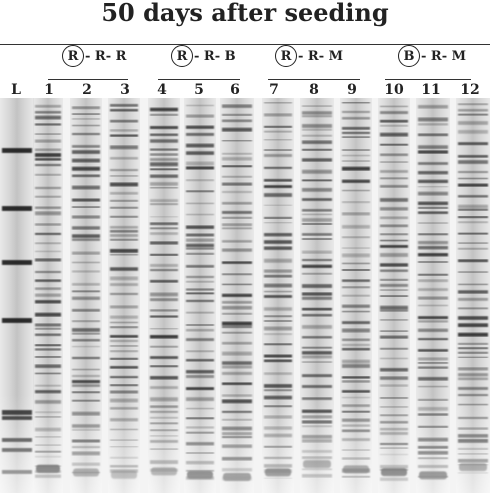 This screenshot has height=493, width=490. I want to click on lane-L, so click(17, 295).